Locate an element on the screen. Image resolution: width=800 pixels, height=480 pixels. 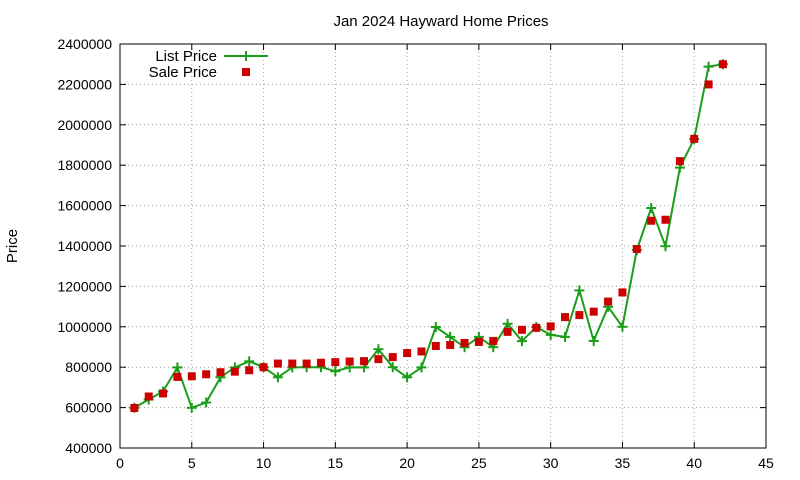
y-tick-label: 2400000 is located at coordinates (84, 44).